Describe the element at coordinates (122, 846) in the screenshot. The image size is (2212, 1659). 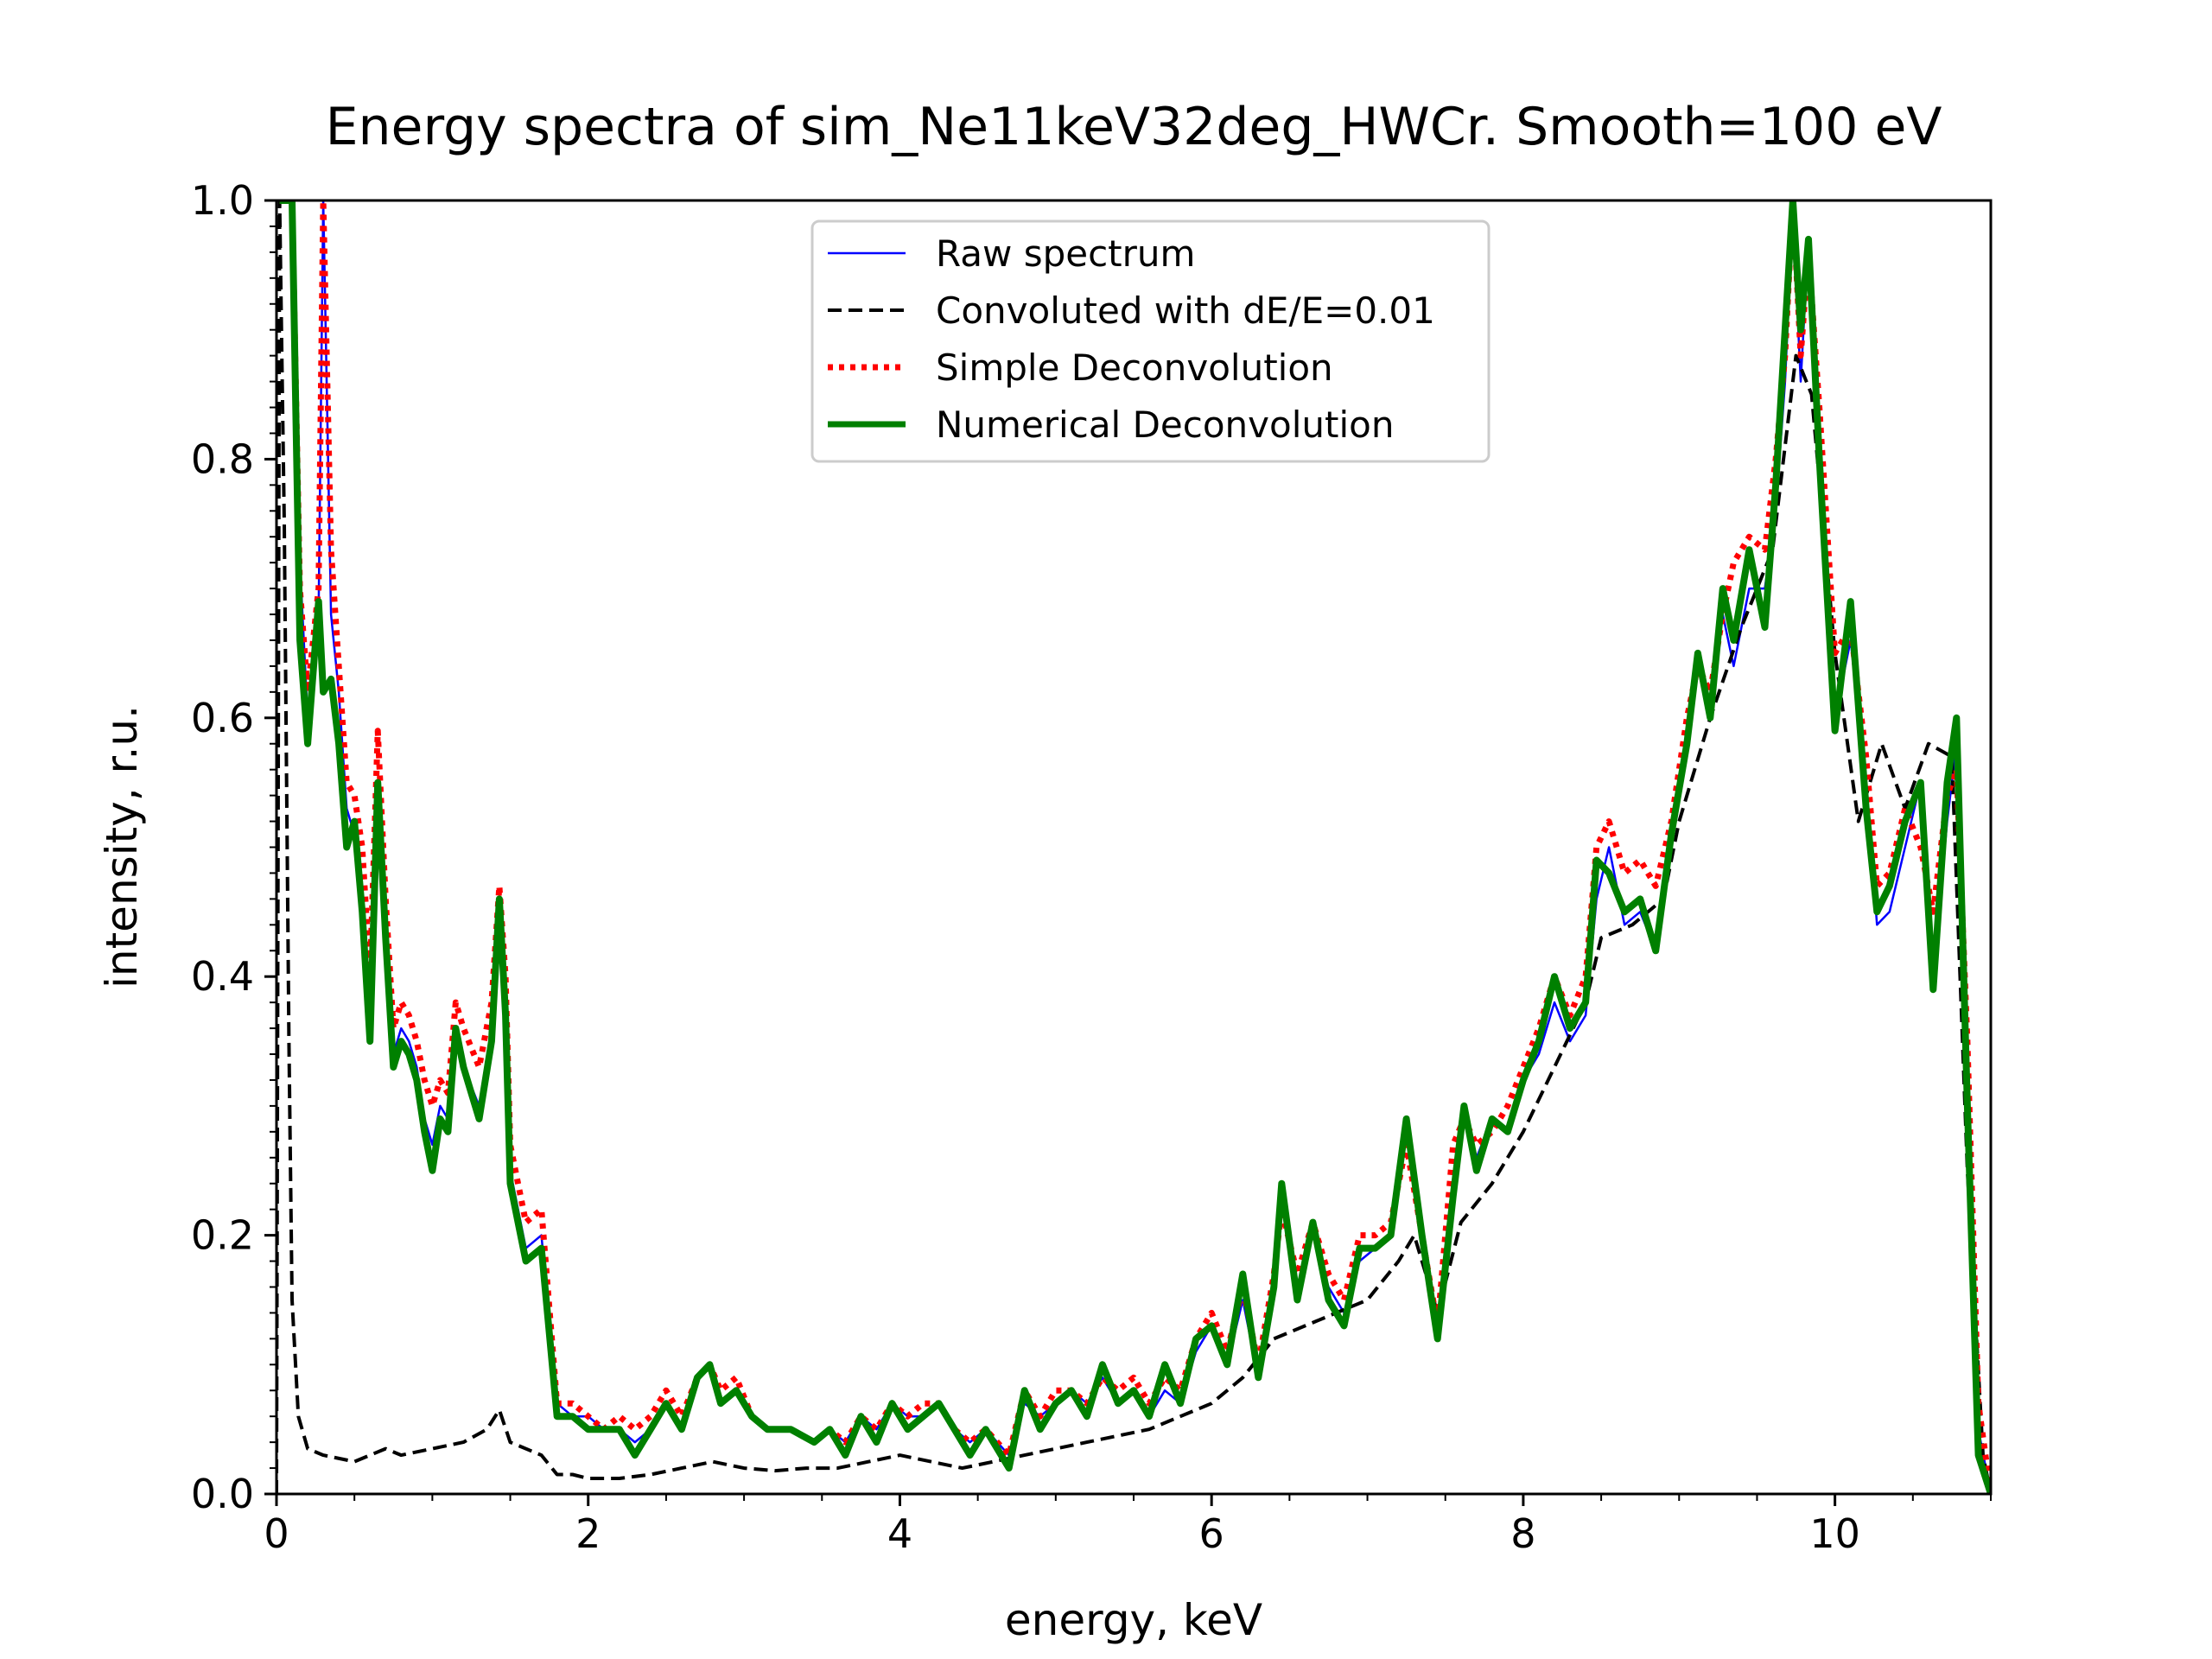
I see `y-axis-label: intensity, r.u.` at that location.